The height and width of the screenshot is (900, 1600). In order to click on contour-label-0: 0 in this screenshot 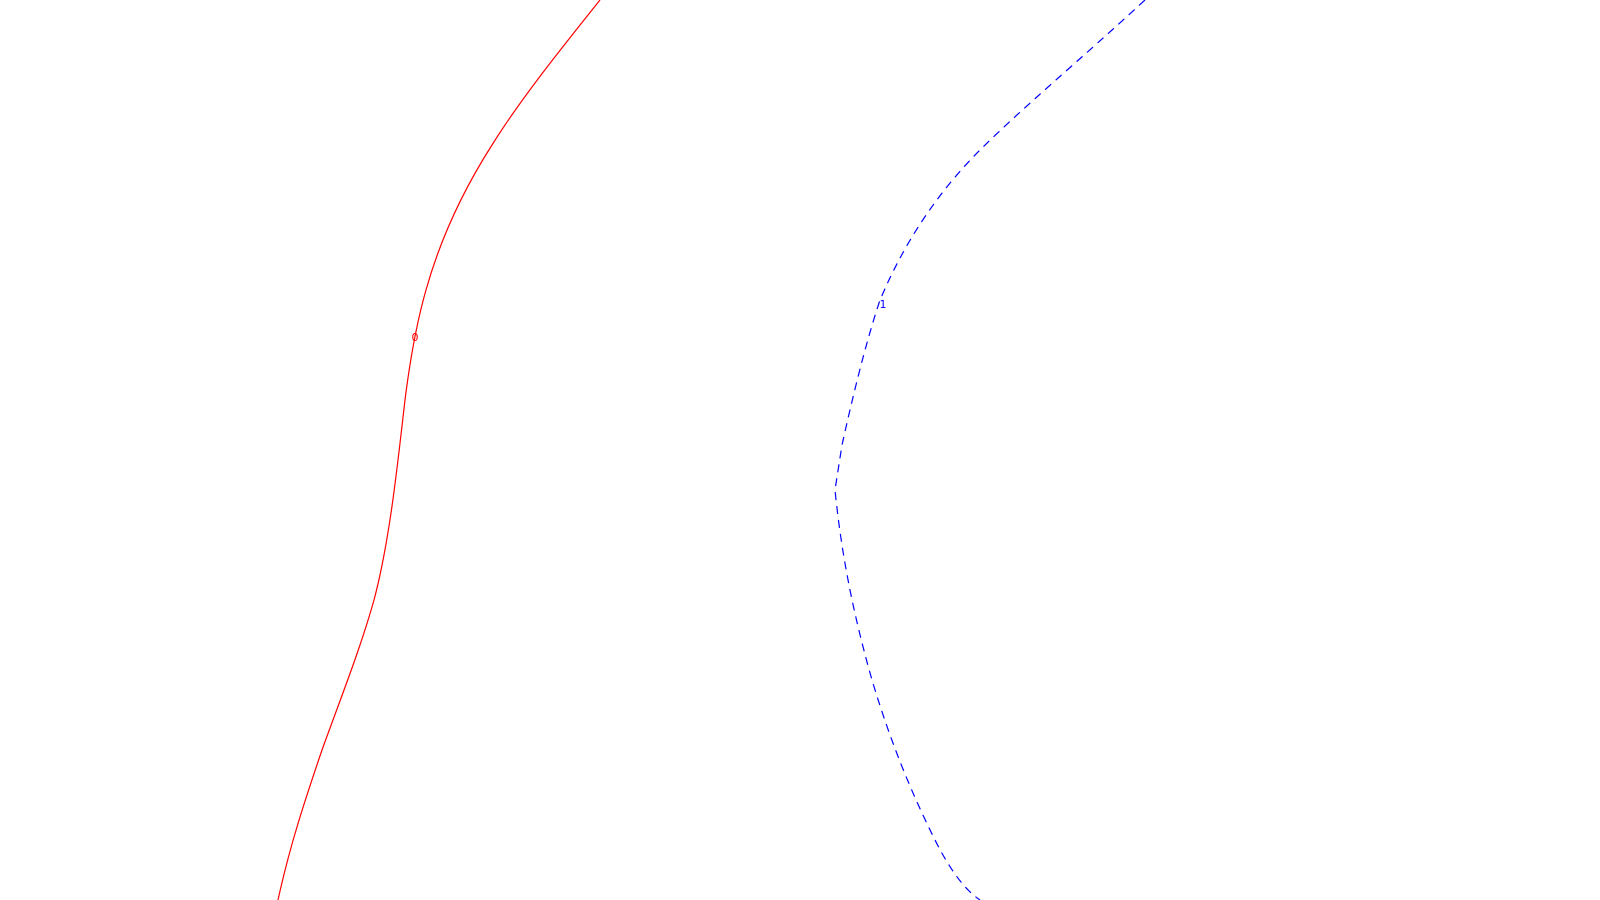, I will do `click(415, 337)`.